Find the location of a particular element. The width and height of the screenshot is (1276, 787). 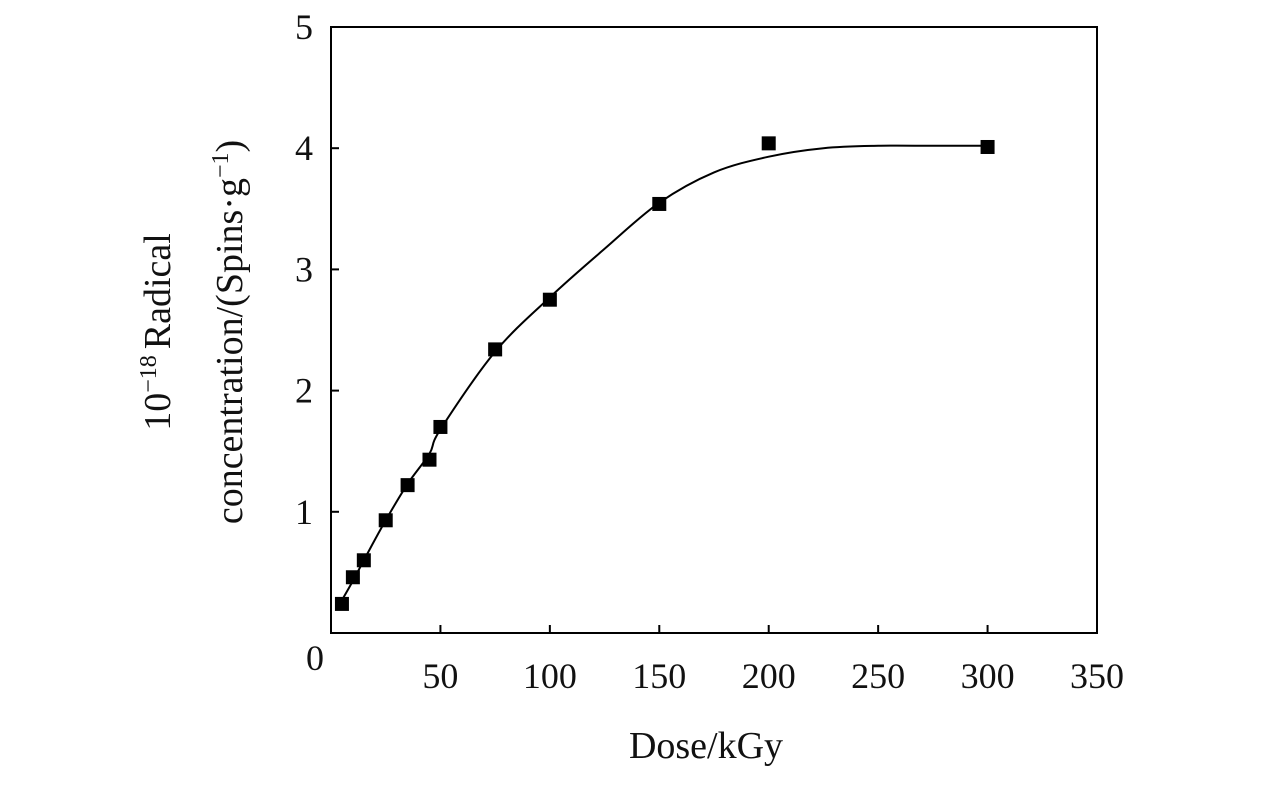

y-tick-label: 4 is located at coordinates (304, 148).